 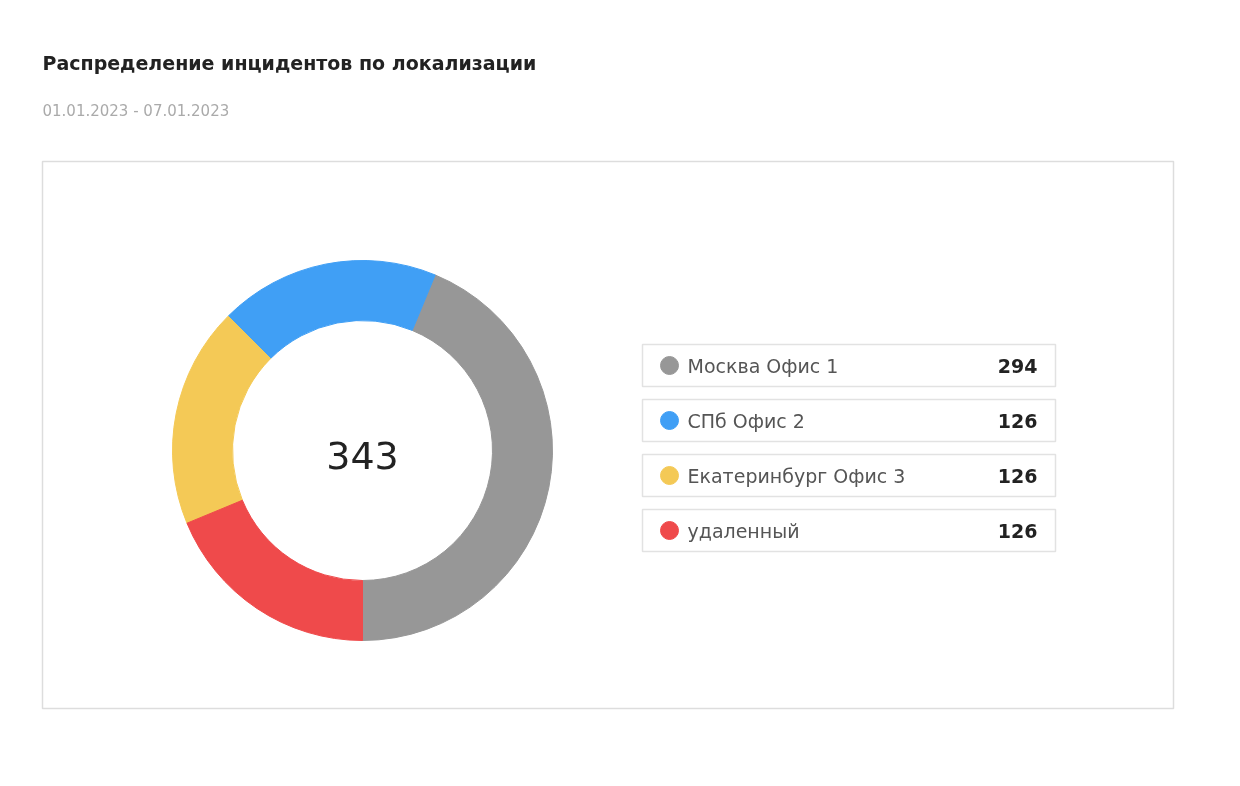 I want to click on legend-label: СПб Офис 2, so click(x=746, y=420).